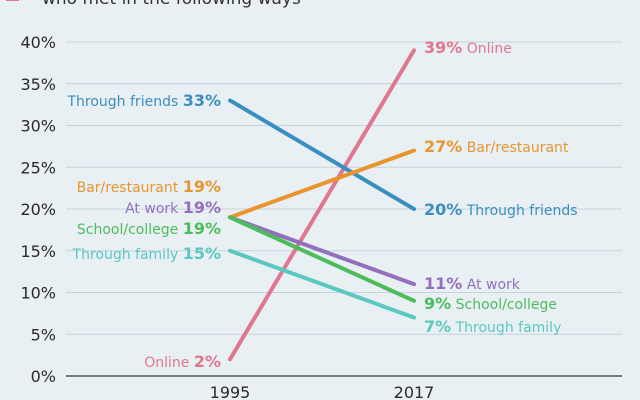  What do you see at coordinates (38, 167) in the screenshot?
I see `y-tick-label: 25%` at bounding box center [38, 167].